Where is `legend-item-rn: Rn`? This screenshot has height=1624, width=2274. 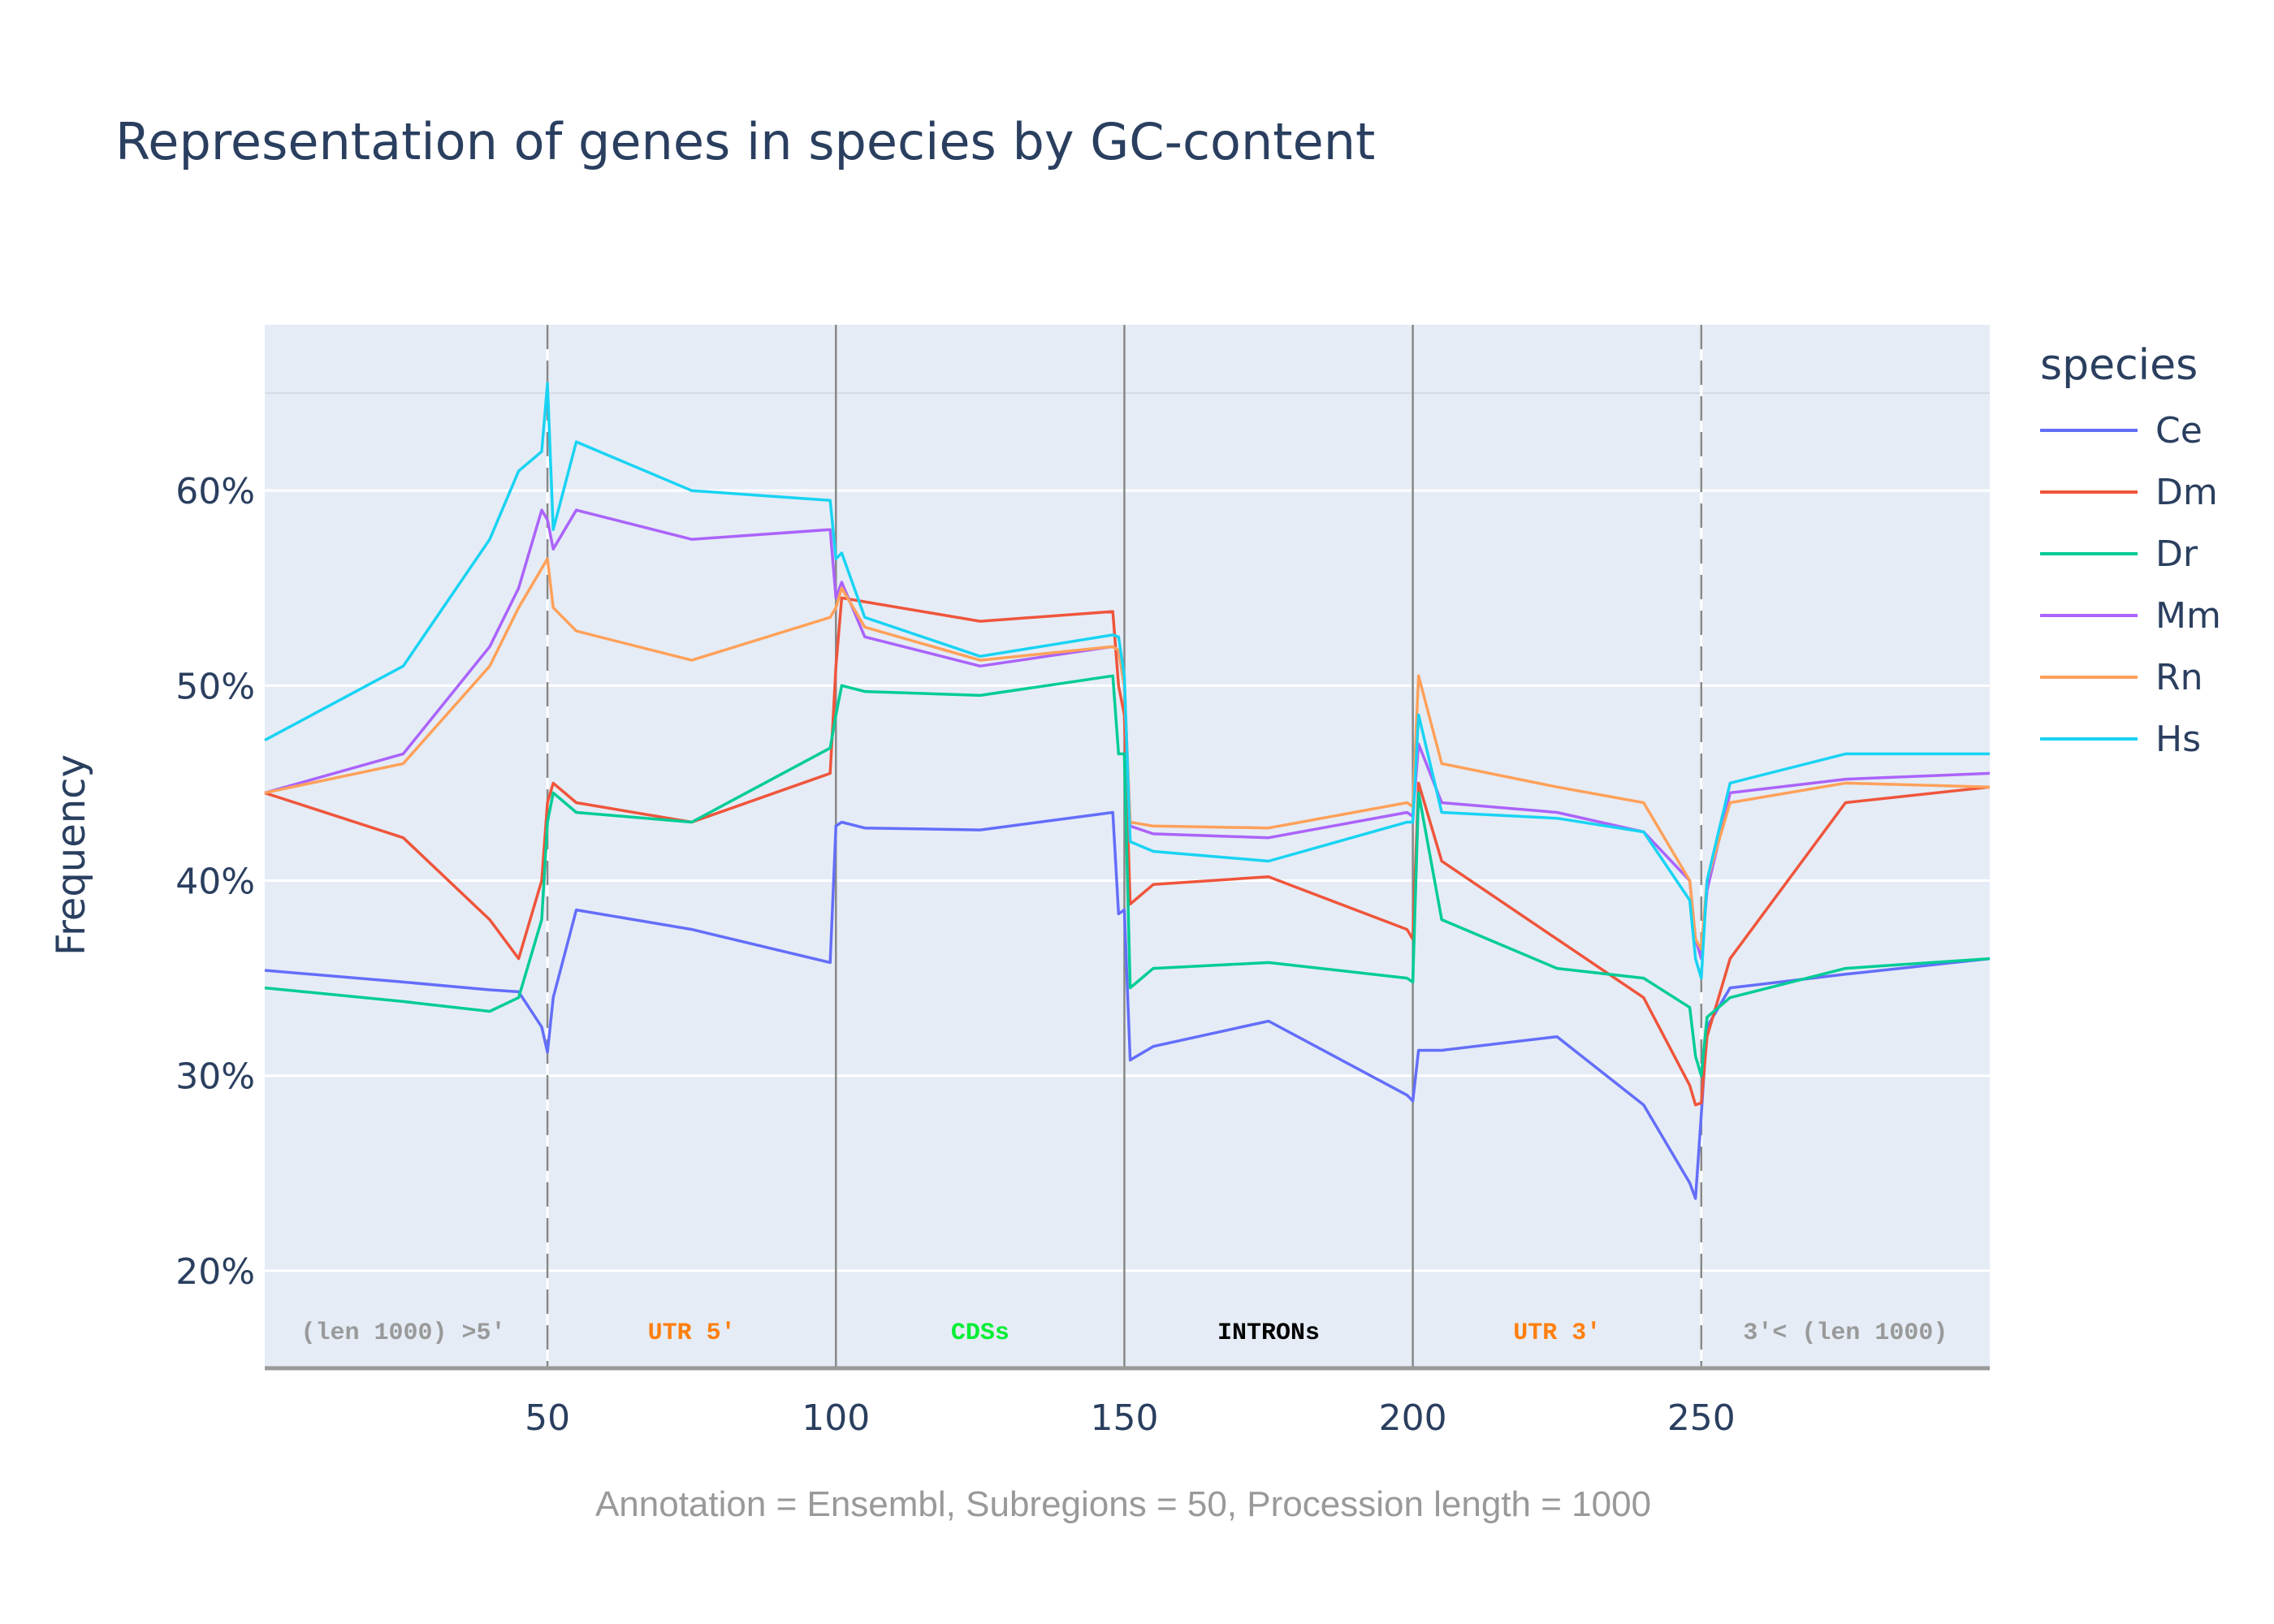
legend-item-rn: Rn is located at coordinates (2130, 677).